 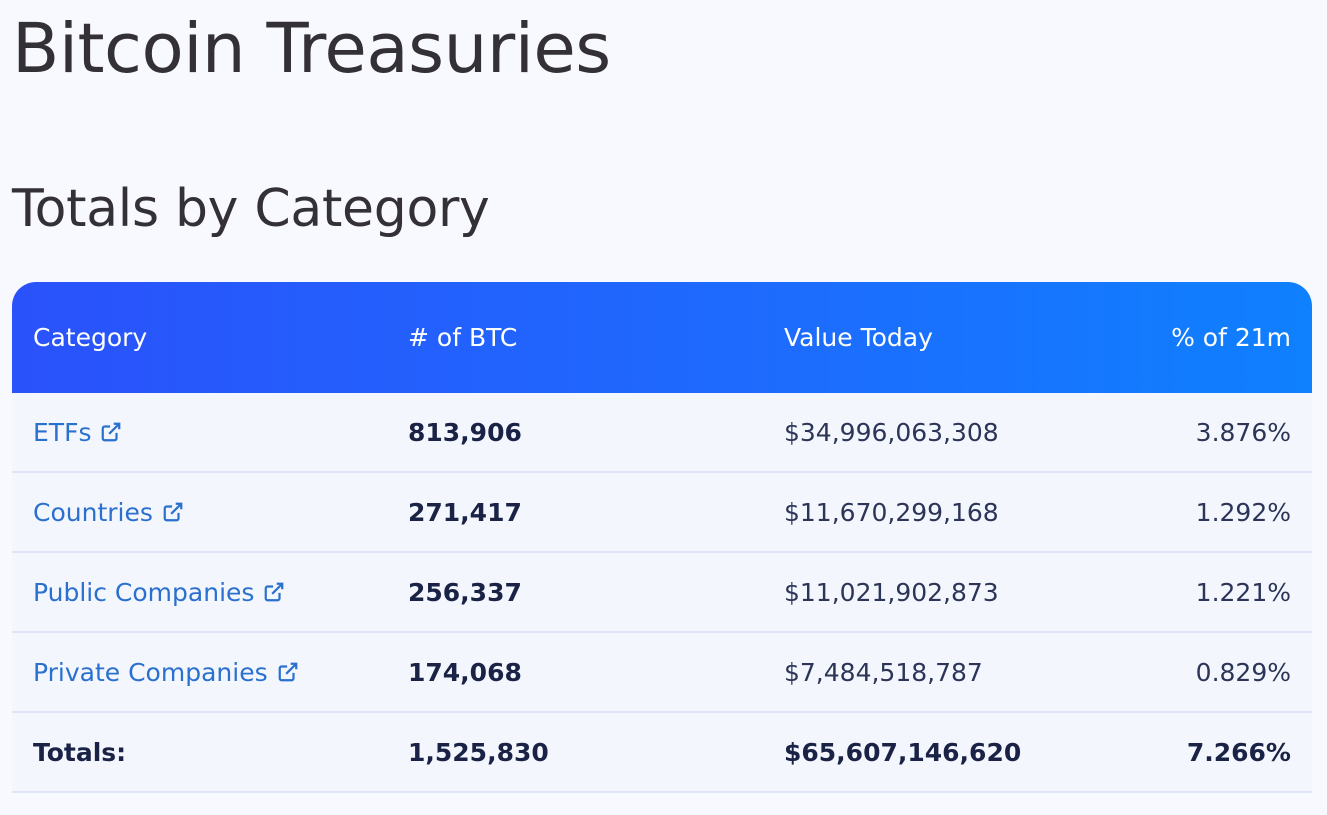 What do you see at coordinates (1243, 432) in the screenshot?
I see `percent-of-21m: 3.876%` at bounding box center [1243, 432].